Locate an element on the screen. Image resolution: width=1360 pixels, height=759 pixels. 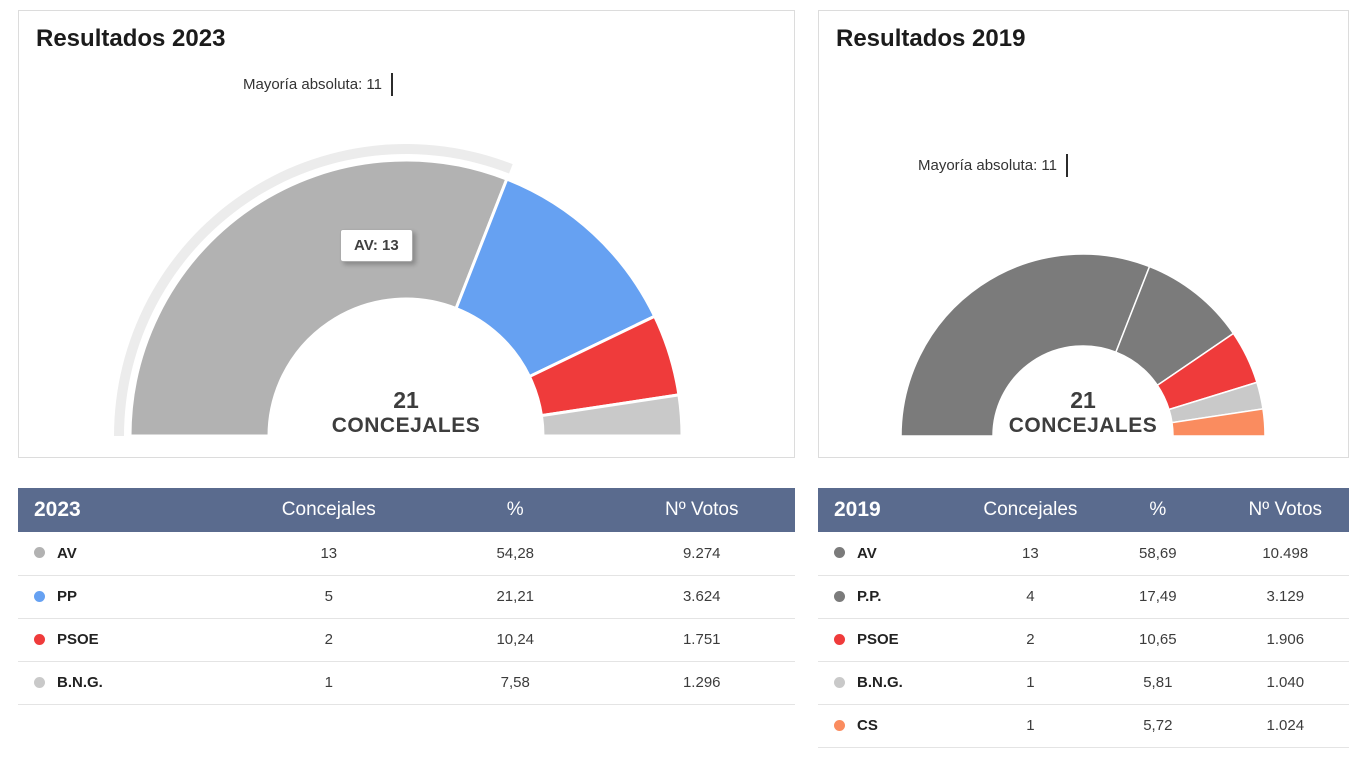
percent-cell: 5,72 is located at coordinates (1158, 726).